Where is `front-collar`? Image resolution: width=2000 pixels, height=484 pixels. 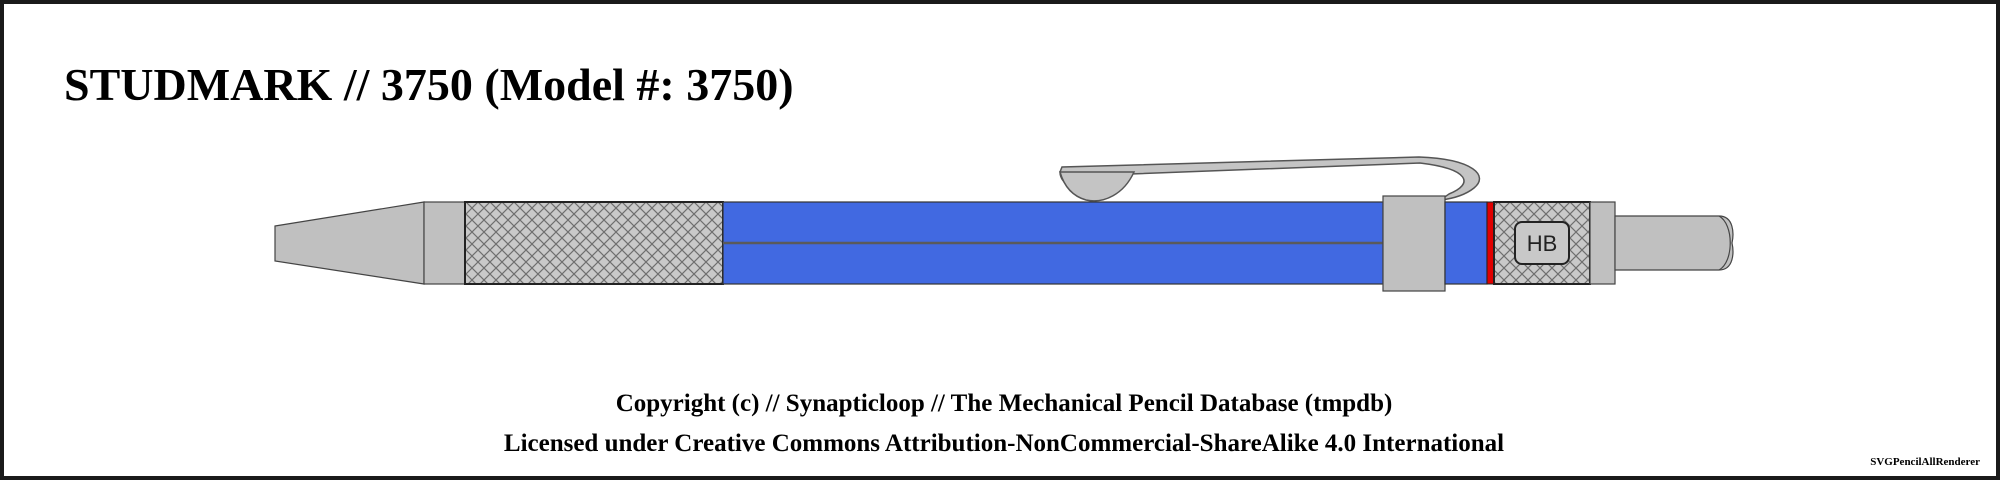
front-collar is located at coordinates (444, 243).